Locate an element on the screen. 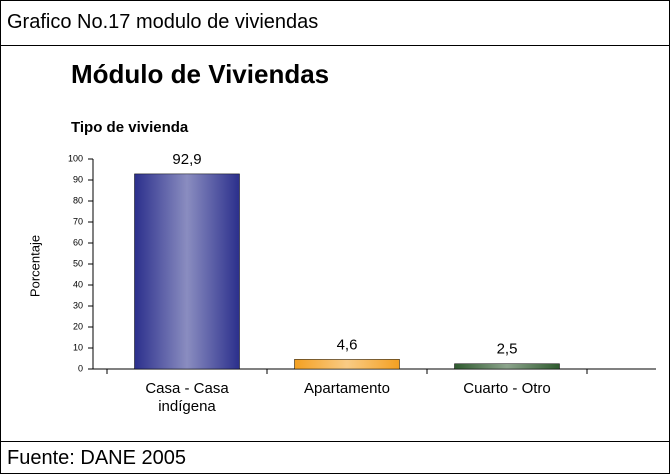 This screenshot has height=474, width=670. chart-subtitle: Tipo de vivienda is located at coordinates (130, 127).